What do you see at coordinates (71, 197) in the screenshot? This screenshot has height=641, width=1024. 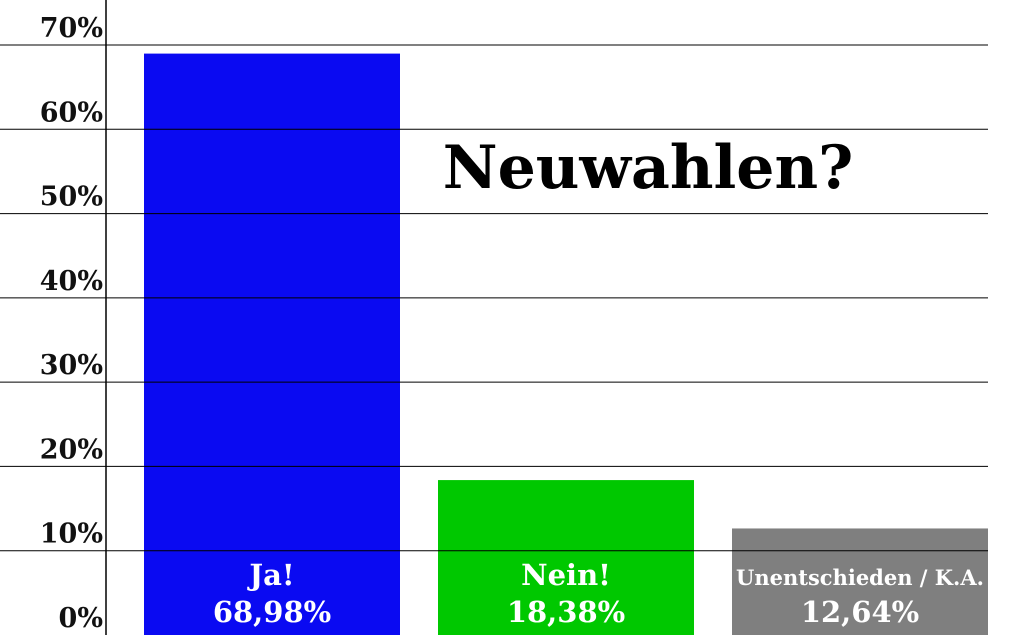 I see `y-tick-label: 50%` at bounding box center [71, 197].